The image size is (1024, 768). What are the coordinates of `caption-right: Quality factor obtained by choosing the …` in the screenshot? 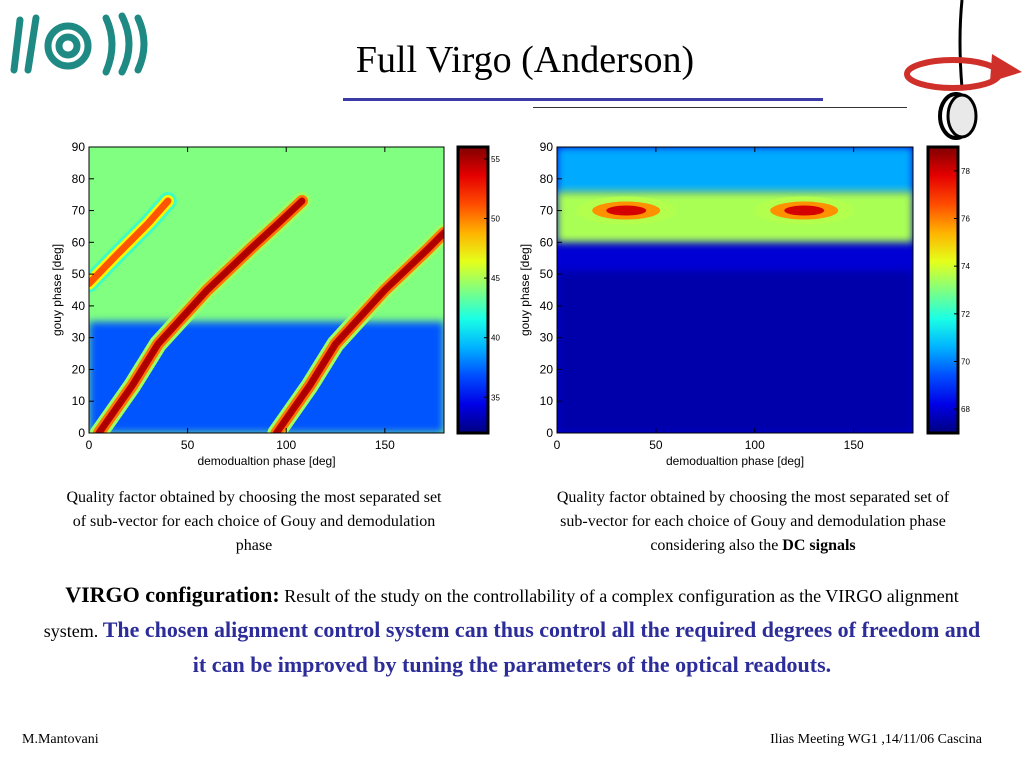 It's located at (753, 522).